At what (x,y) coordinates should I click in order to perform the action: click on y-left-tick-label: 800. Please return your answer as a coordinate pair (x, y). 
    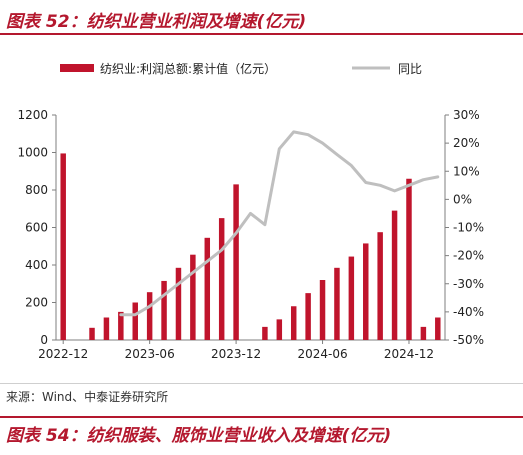
    Looking at the image, I should click on (36, 190).